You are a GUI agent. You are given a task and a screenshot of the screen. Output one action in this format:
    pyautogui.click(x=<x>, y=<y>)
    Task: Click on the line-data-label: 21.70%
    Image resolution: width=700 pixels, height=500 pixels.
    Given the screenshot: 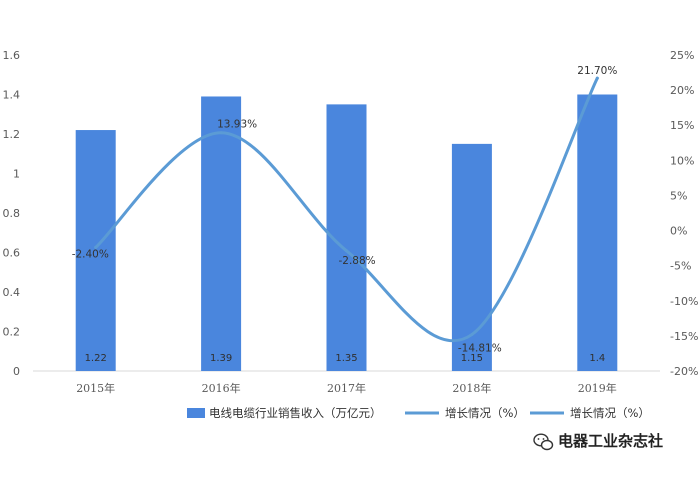 What is the action you would take?
    pyautogui.click(x=597, y=71)
    